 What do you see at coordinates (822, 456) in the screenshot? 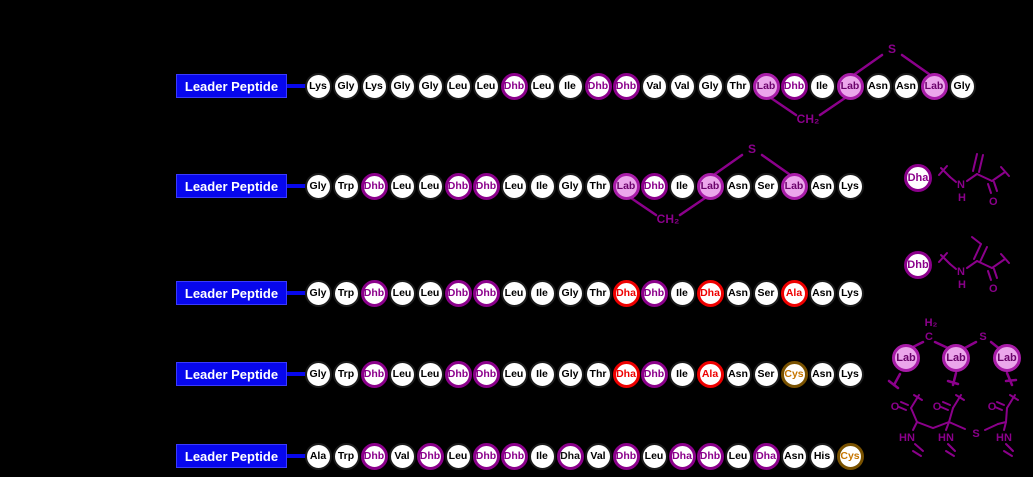
I see `residue-circle: His` at bounding box center [822, 456].